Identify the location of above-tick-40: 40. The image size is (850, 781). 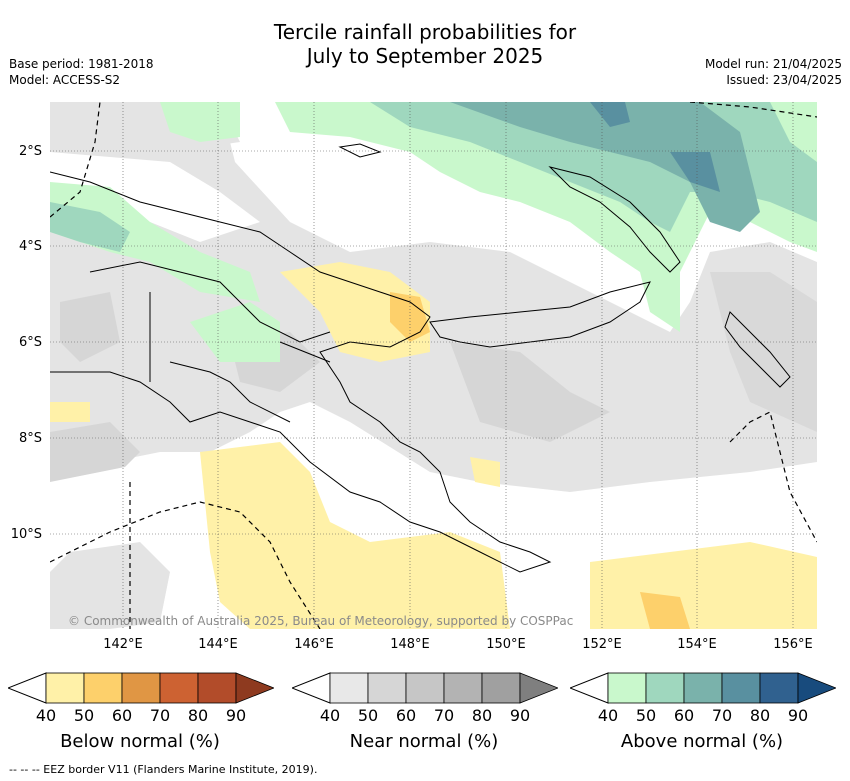
(608, 715).